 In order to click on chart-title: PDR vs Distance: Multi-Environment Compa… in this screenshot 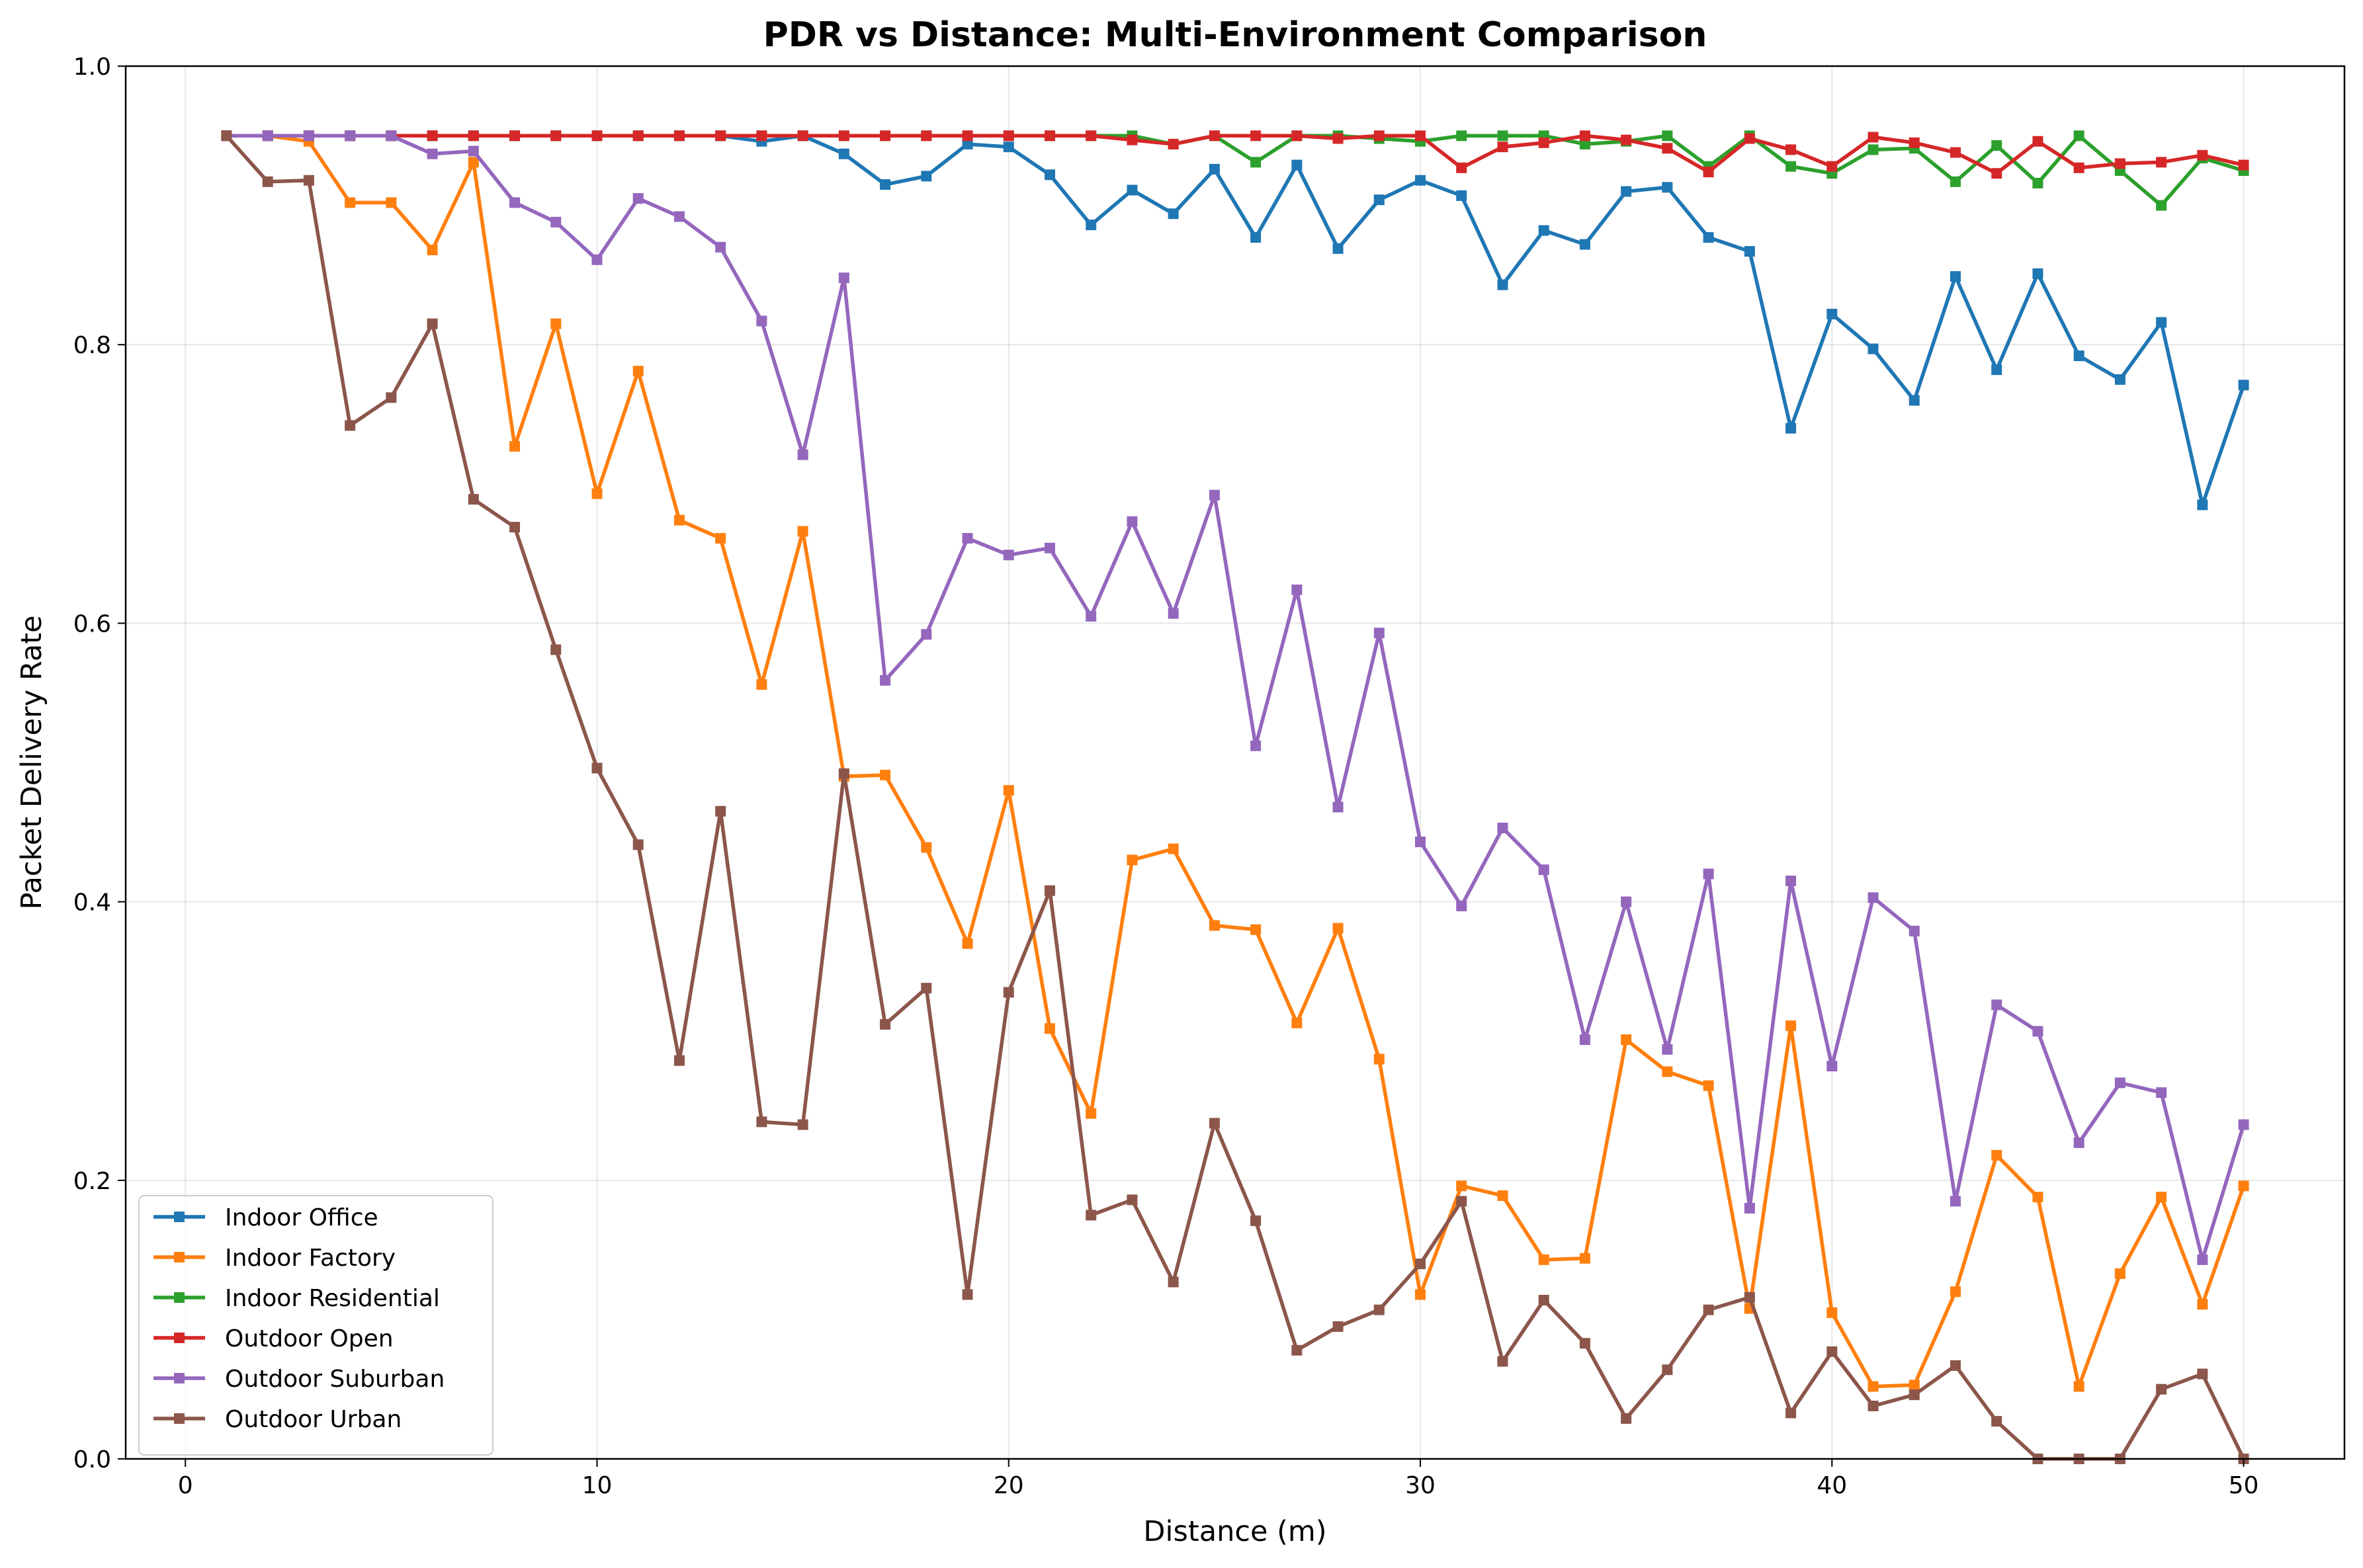, I will do `click(1235, 35)`.